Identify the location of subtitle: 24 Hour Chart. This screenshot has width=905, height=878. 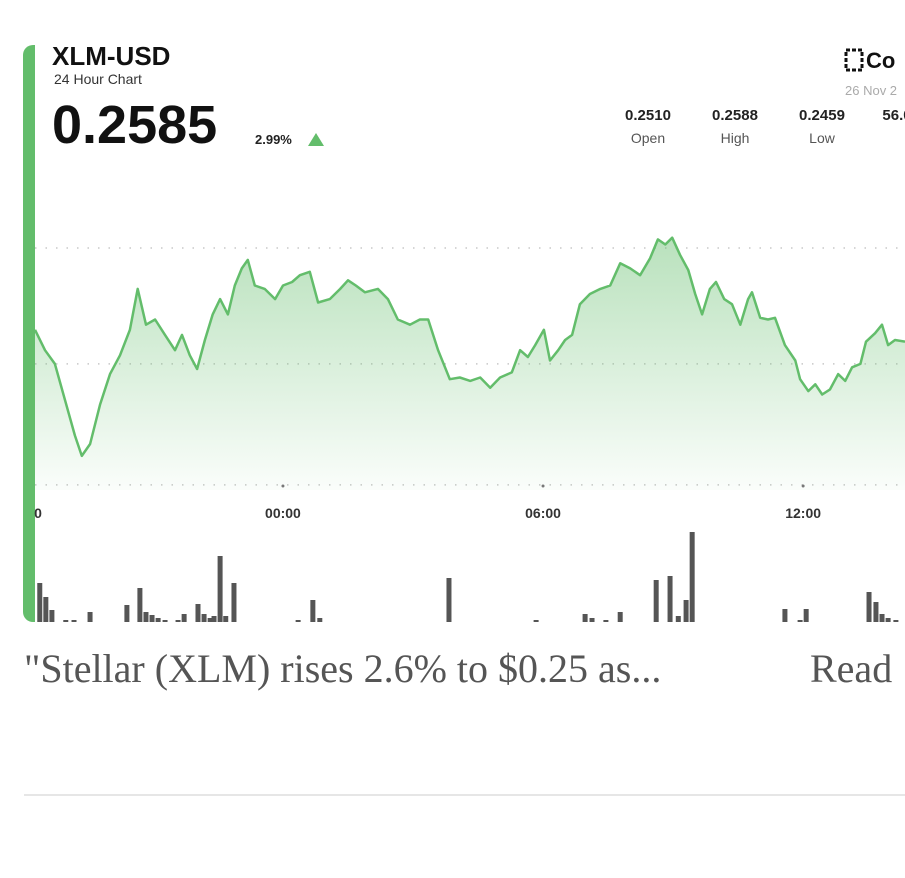
(98, 79).